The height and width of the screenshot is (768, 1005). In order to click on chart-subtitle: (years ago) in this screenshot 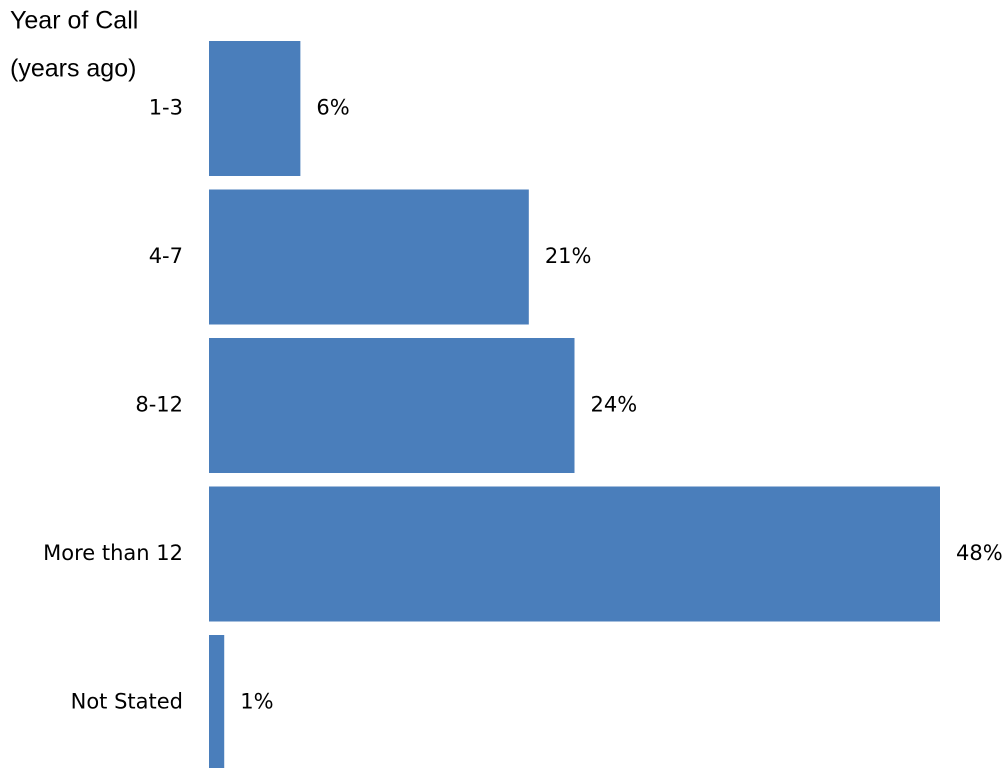, I will do `click(73, 69)`.